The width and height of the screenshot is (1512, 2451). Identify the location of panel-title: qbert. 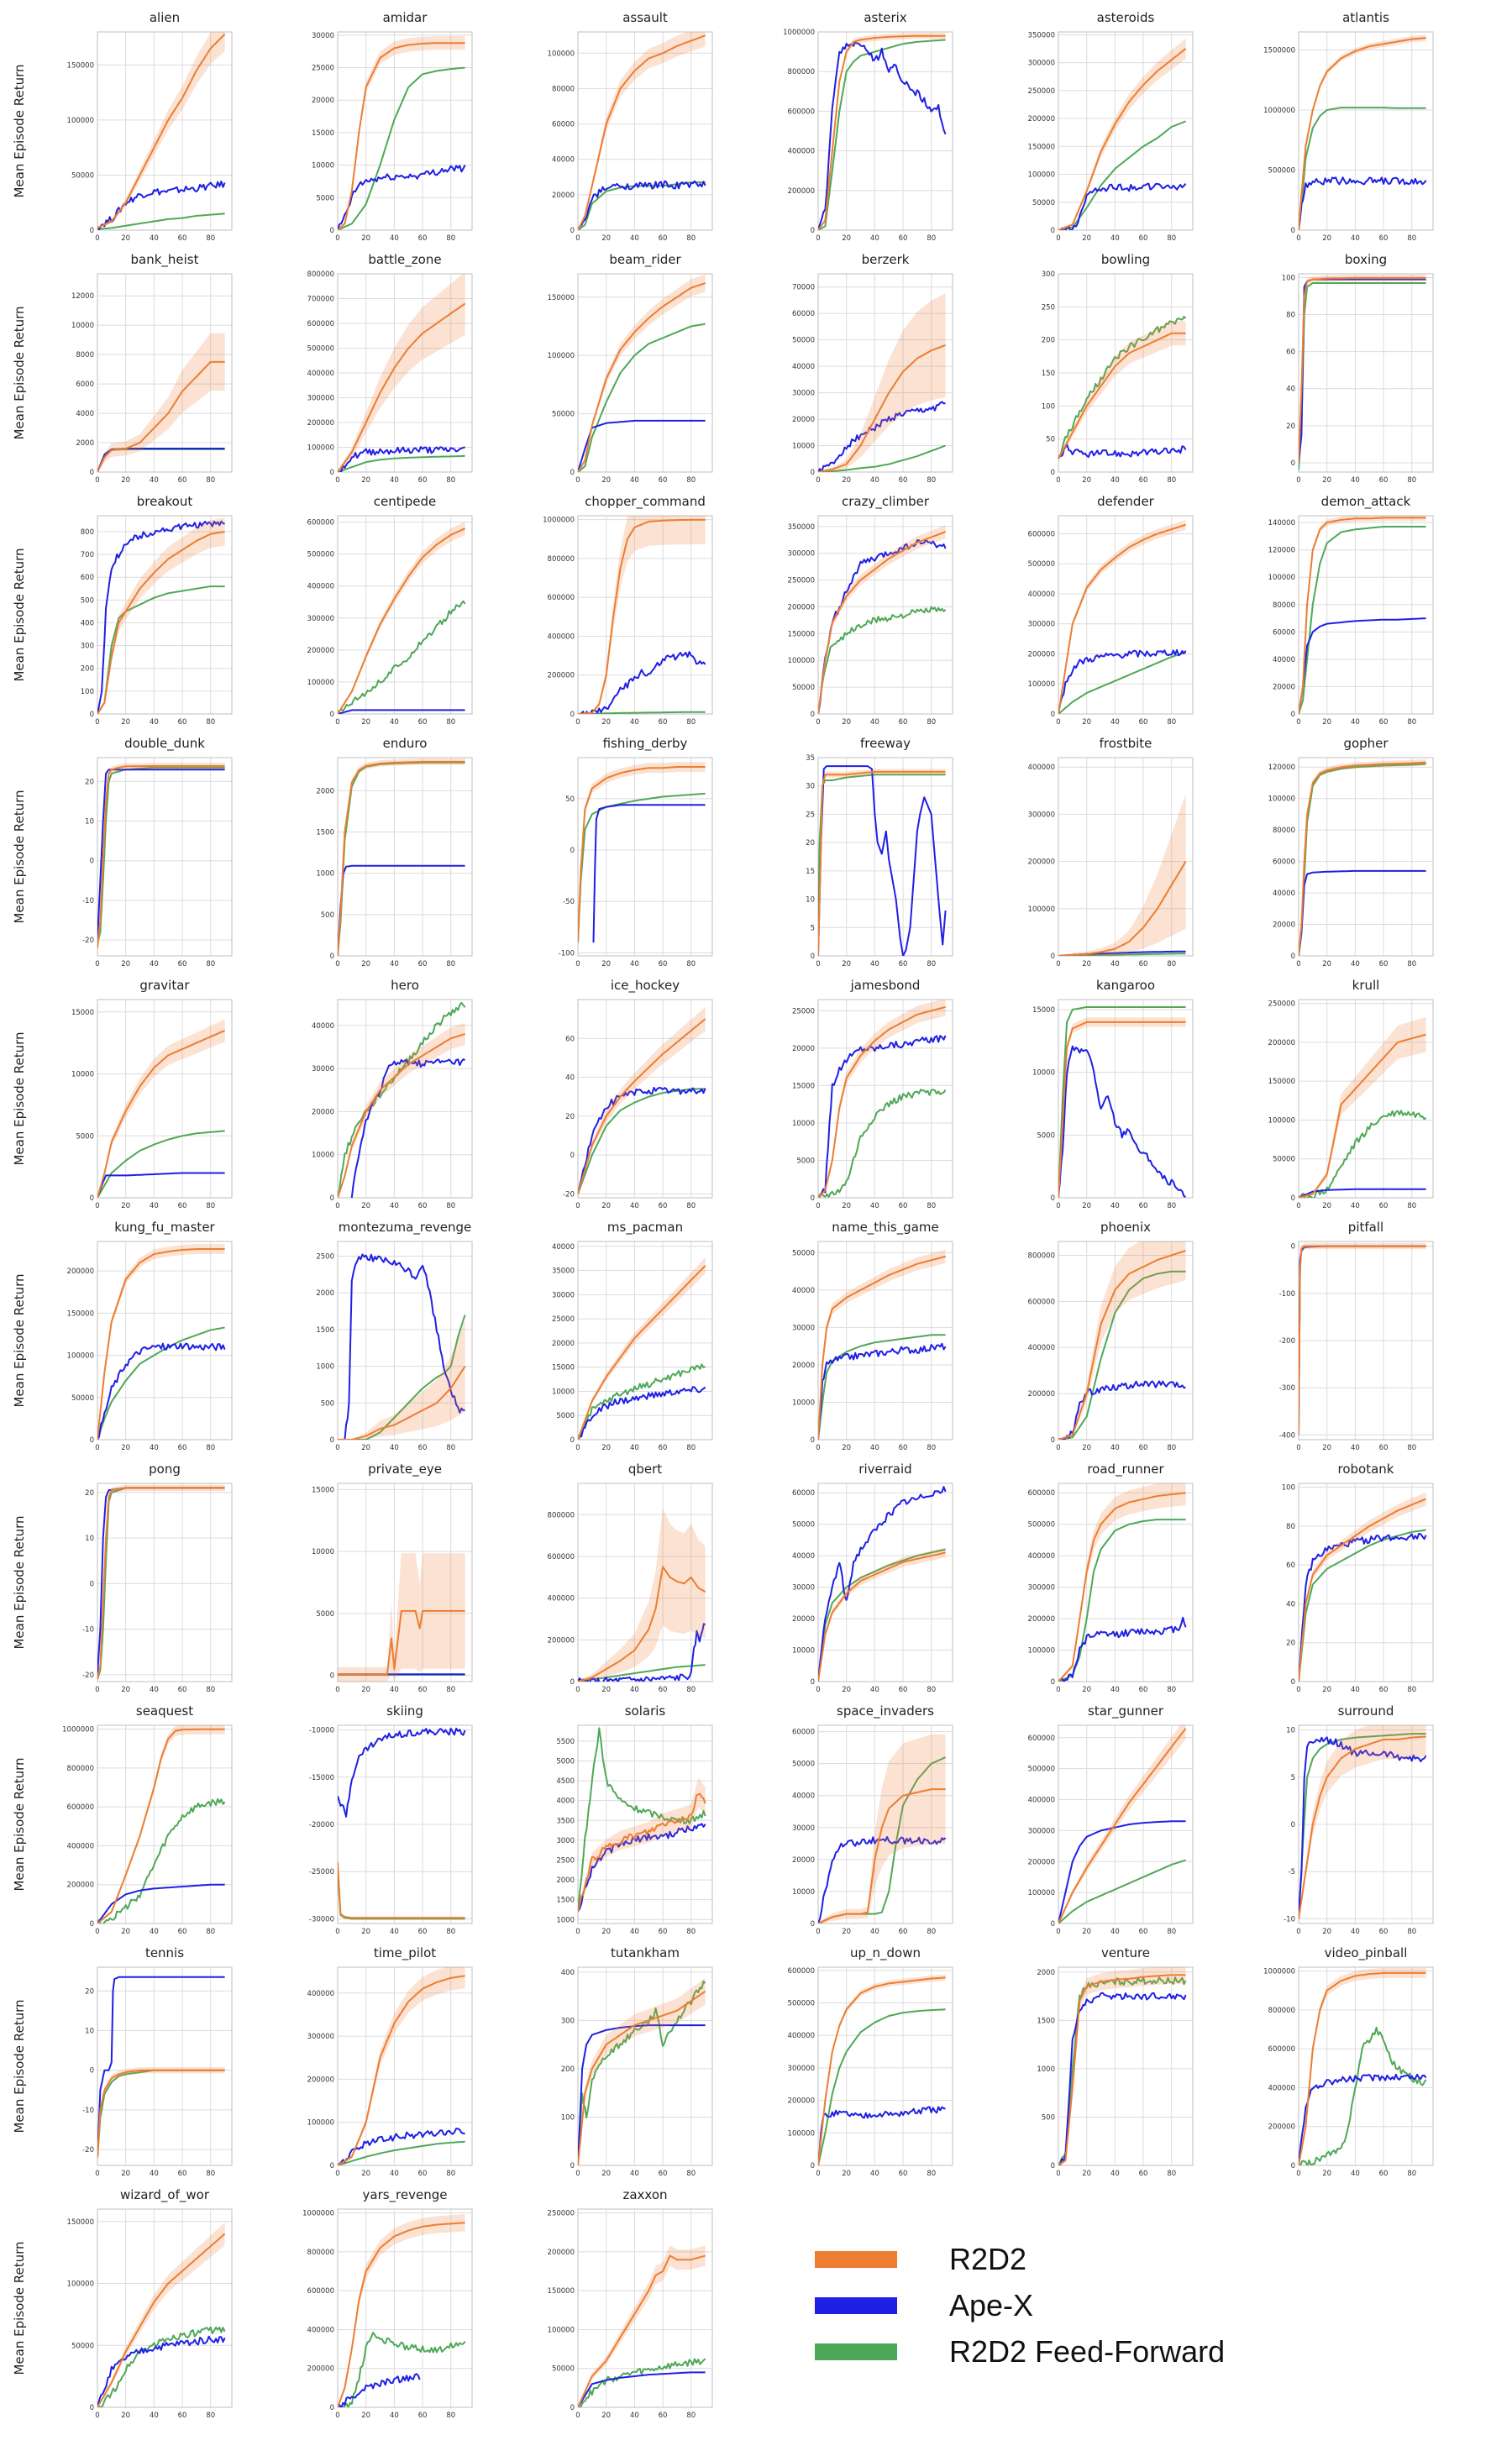
(645, 1470).